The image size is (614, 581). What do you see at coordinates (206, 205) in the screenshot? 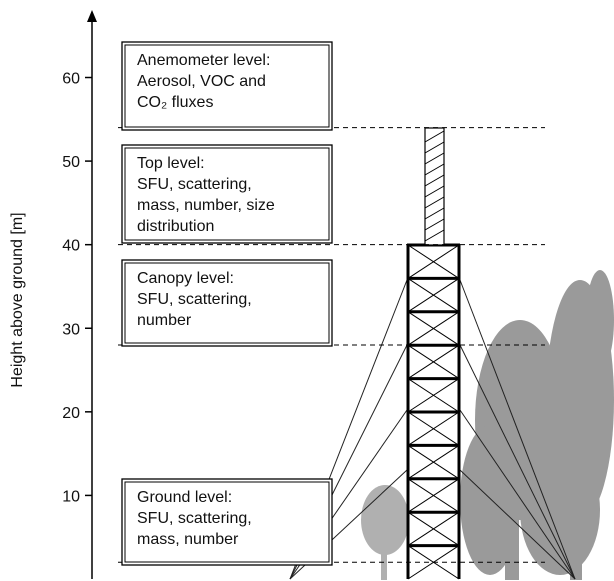
I see `box-text: mass, number, size` at bounding box center [206, 205].